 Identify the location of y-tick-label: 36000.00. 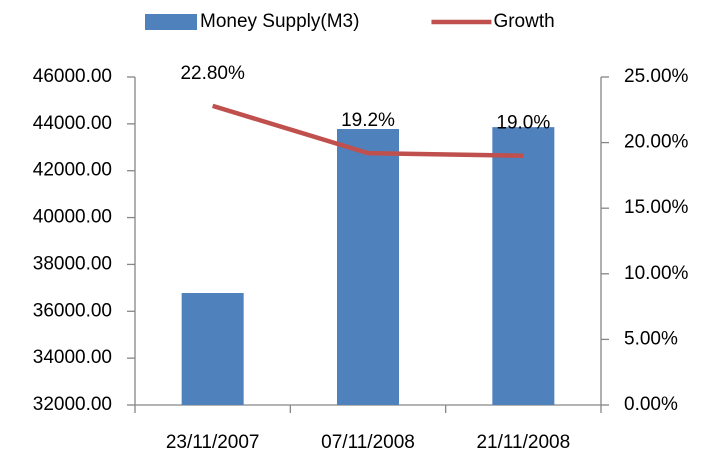
(72, 310).